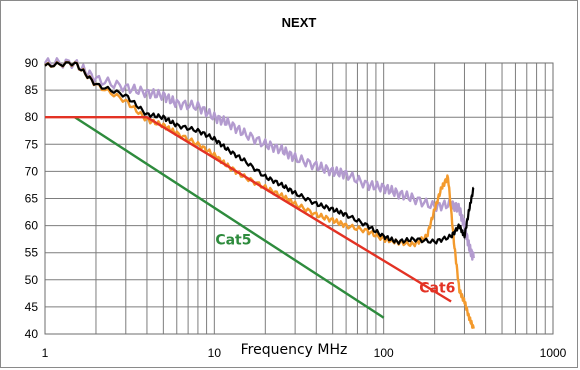  I want to click on y-tick-label: 55, so click(32, 253).